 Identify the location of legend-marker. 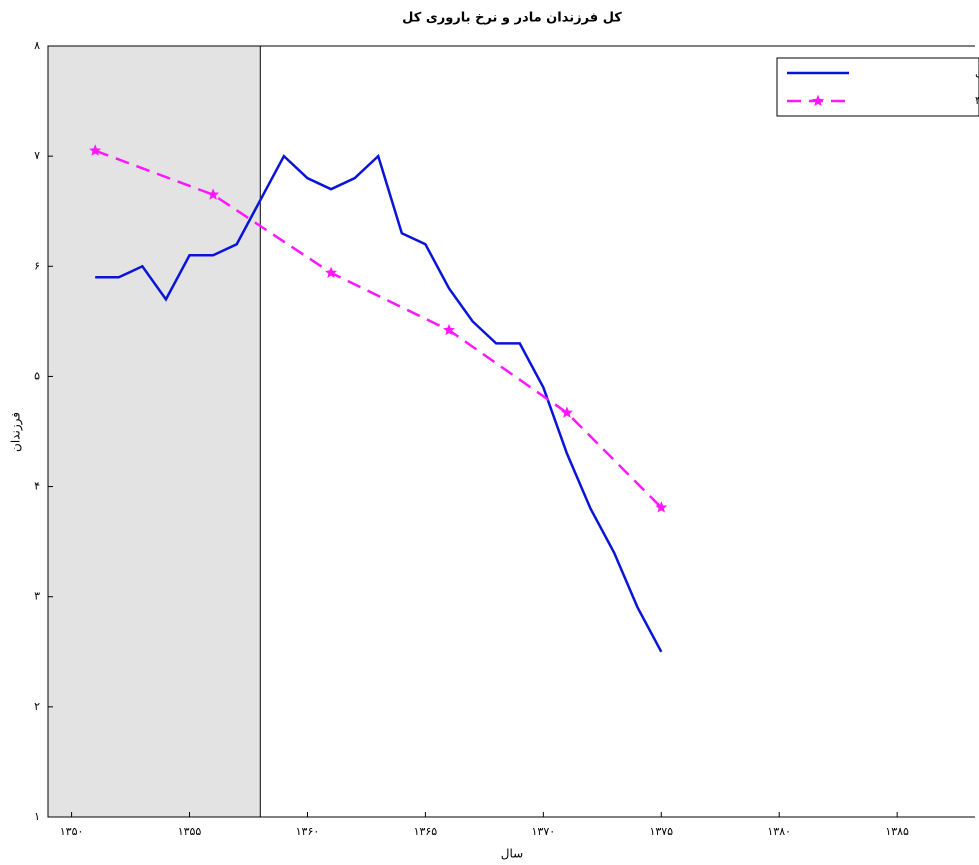
(818, 100).